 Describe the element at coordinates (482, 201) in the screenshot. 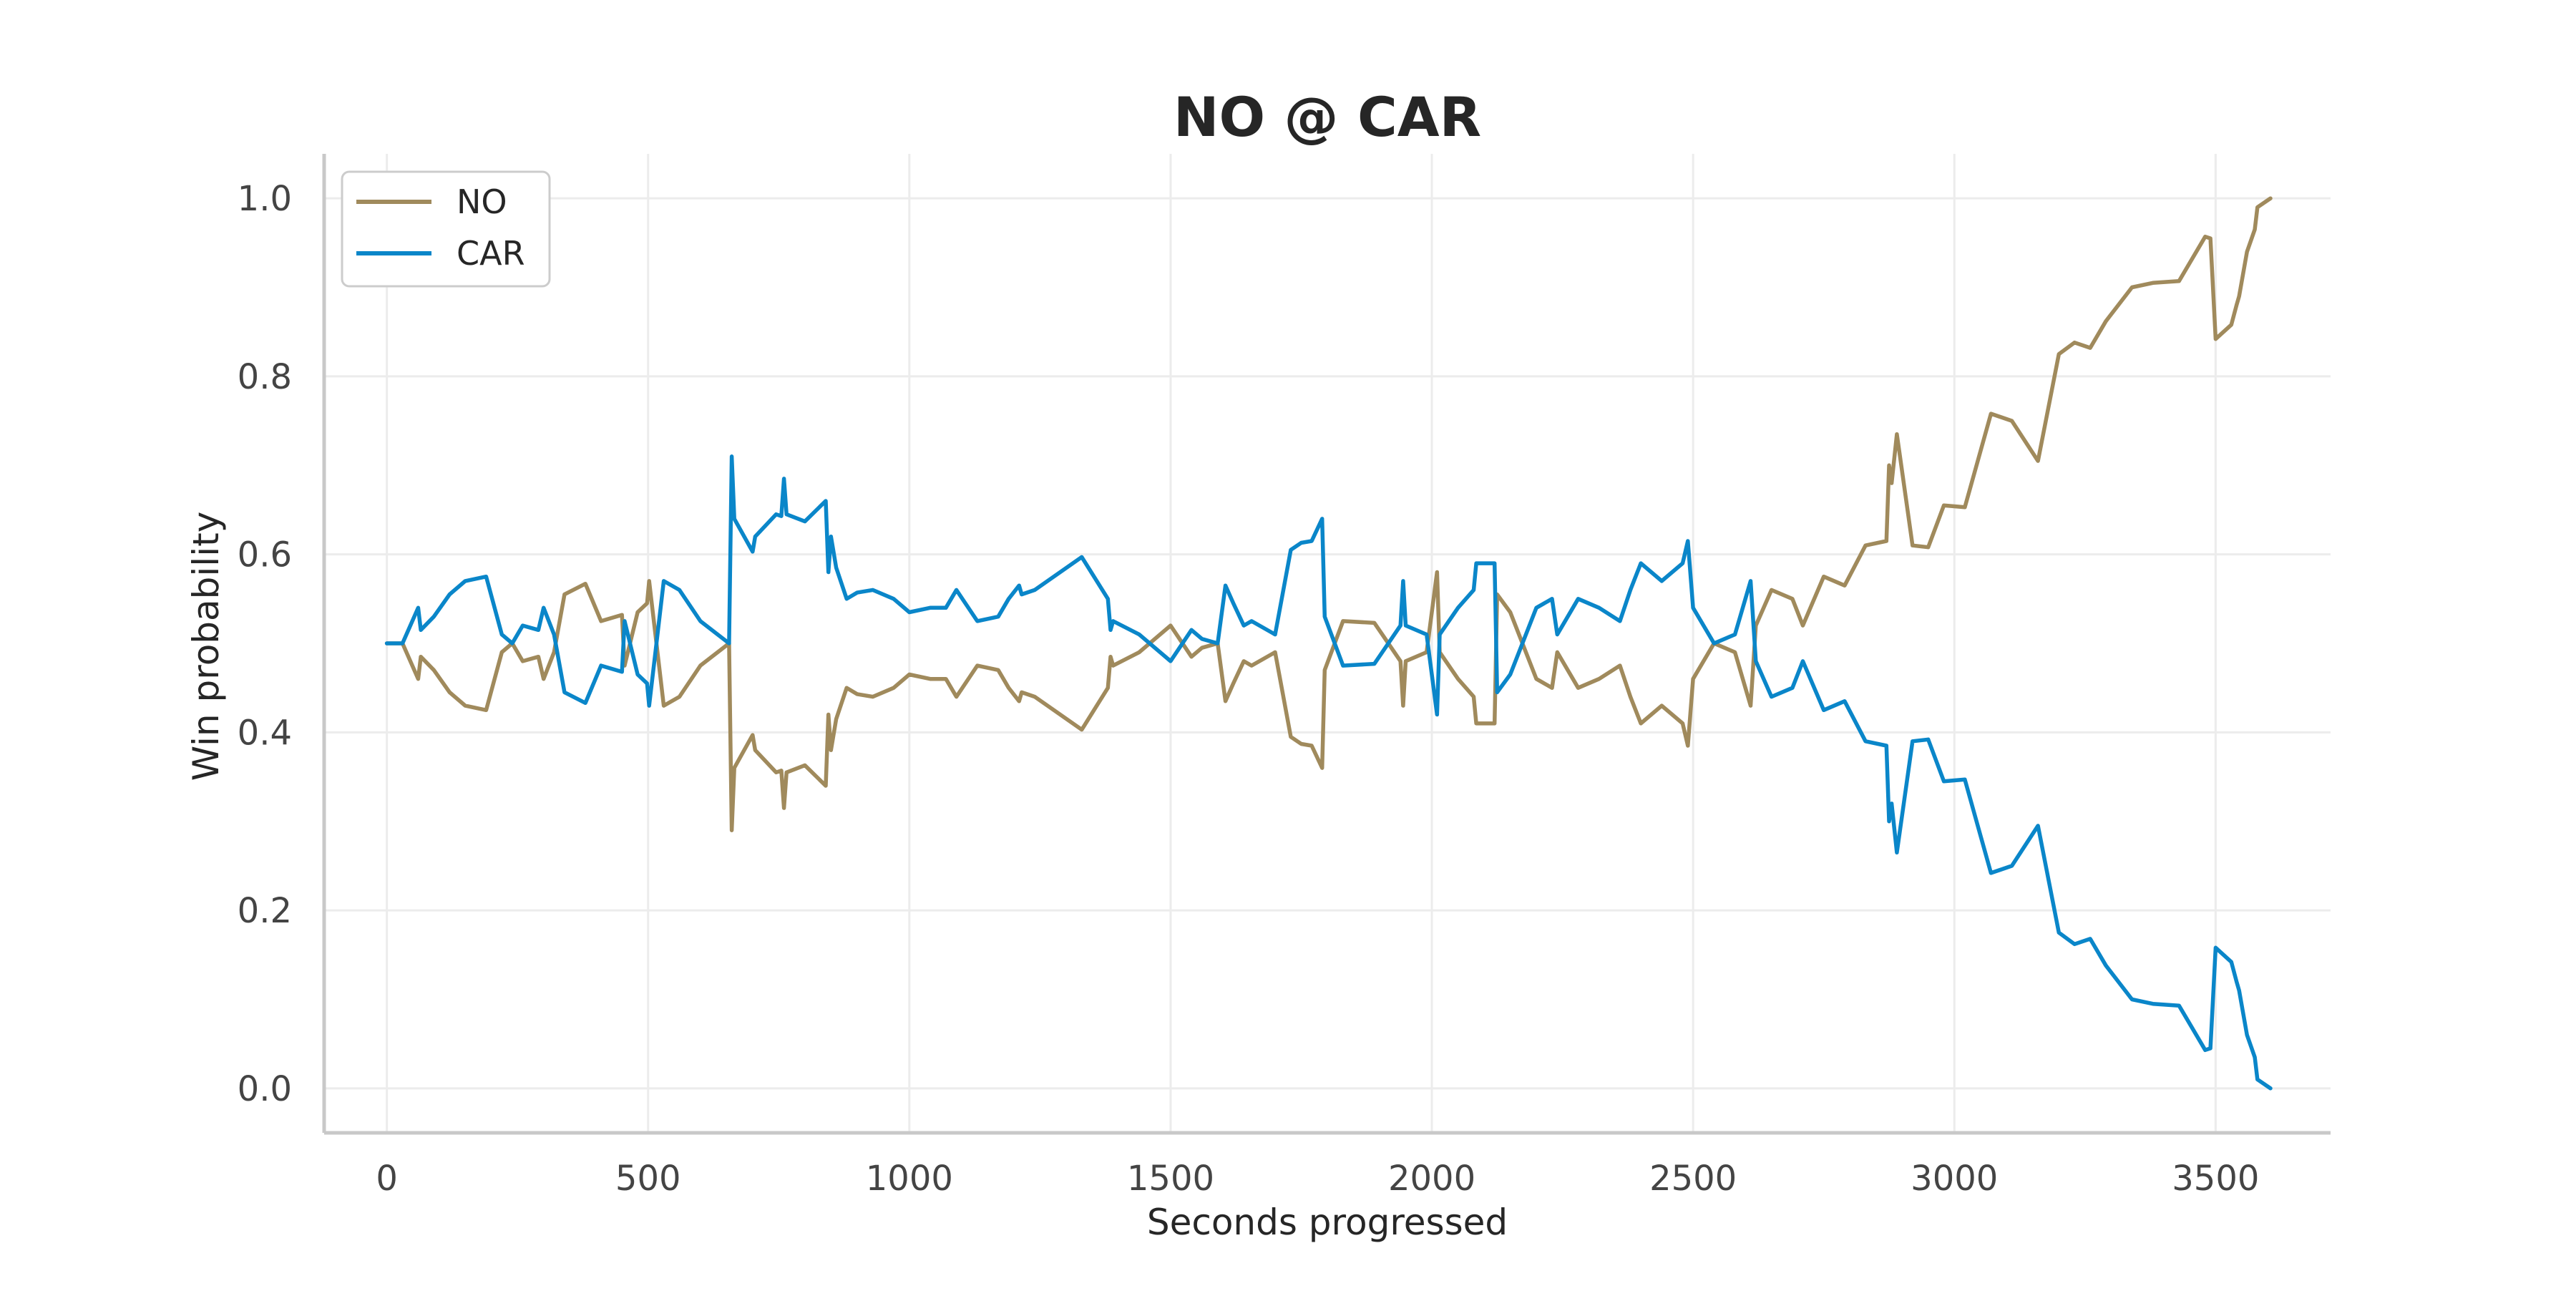

I see `legend-entry-label: NO` at that location.